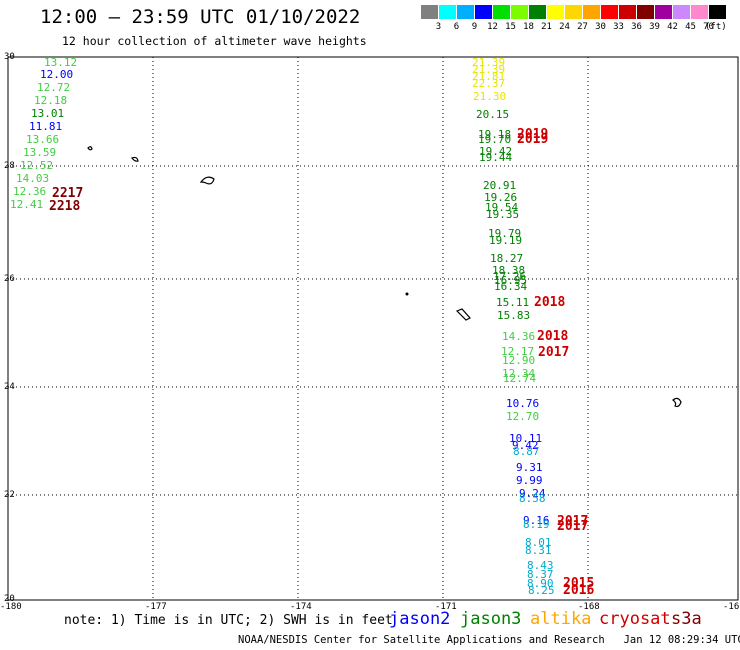 This screenshot has width=740, height=650. I want to click on wave-height-label: 9.42, so click(525, 445).